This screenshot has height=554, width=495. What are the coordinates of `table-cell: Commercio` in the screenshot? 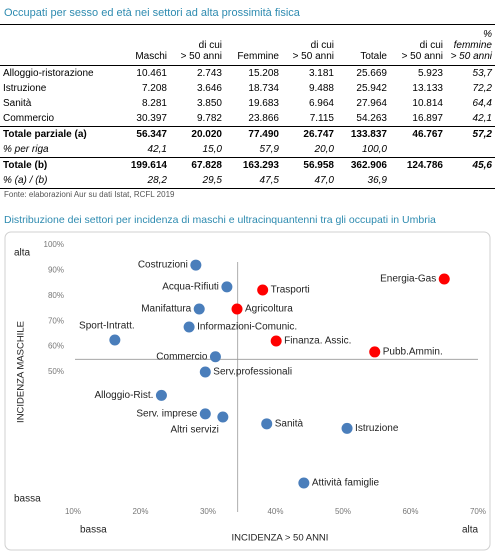 It's located at (29, 118).